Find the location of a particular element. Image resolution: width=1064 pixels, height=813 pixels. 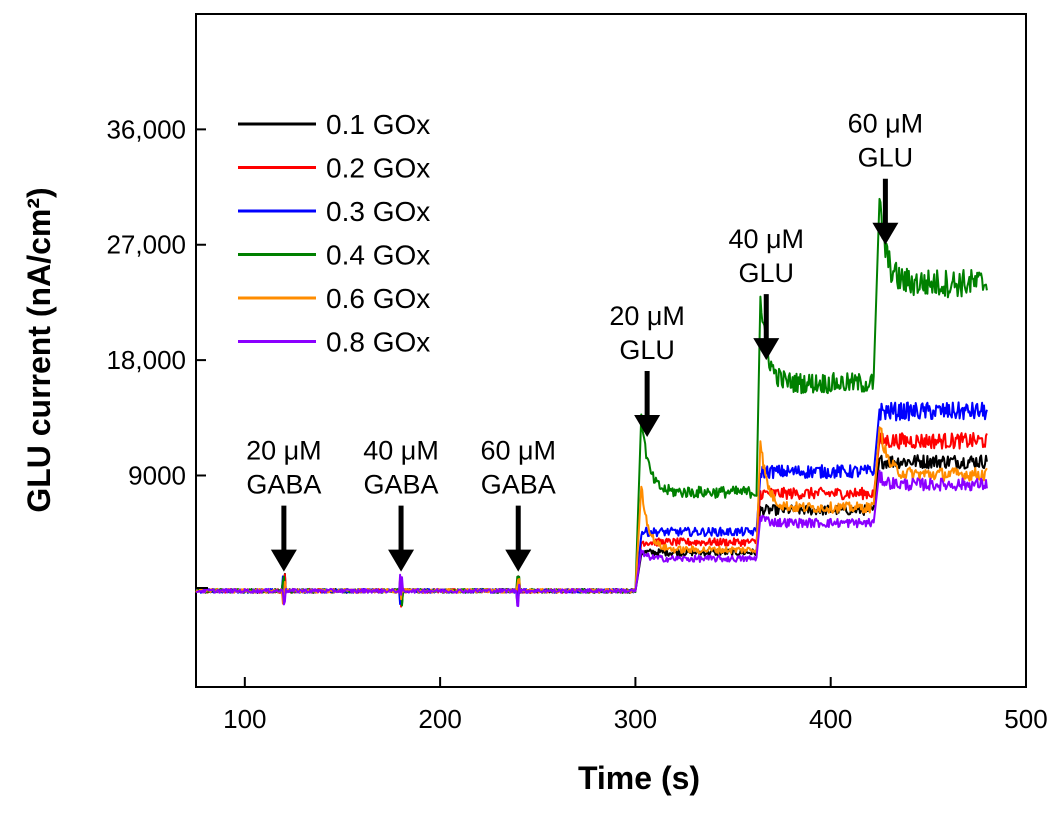

legend-label: 0.3 GOx is located at coordinates (378, 211).